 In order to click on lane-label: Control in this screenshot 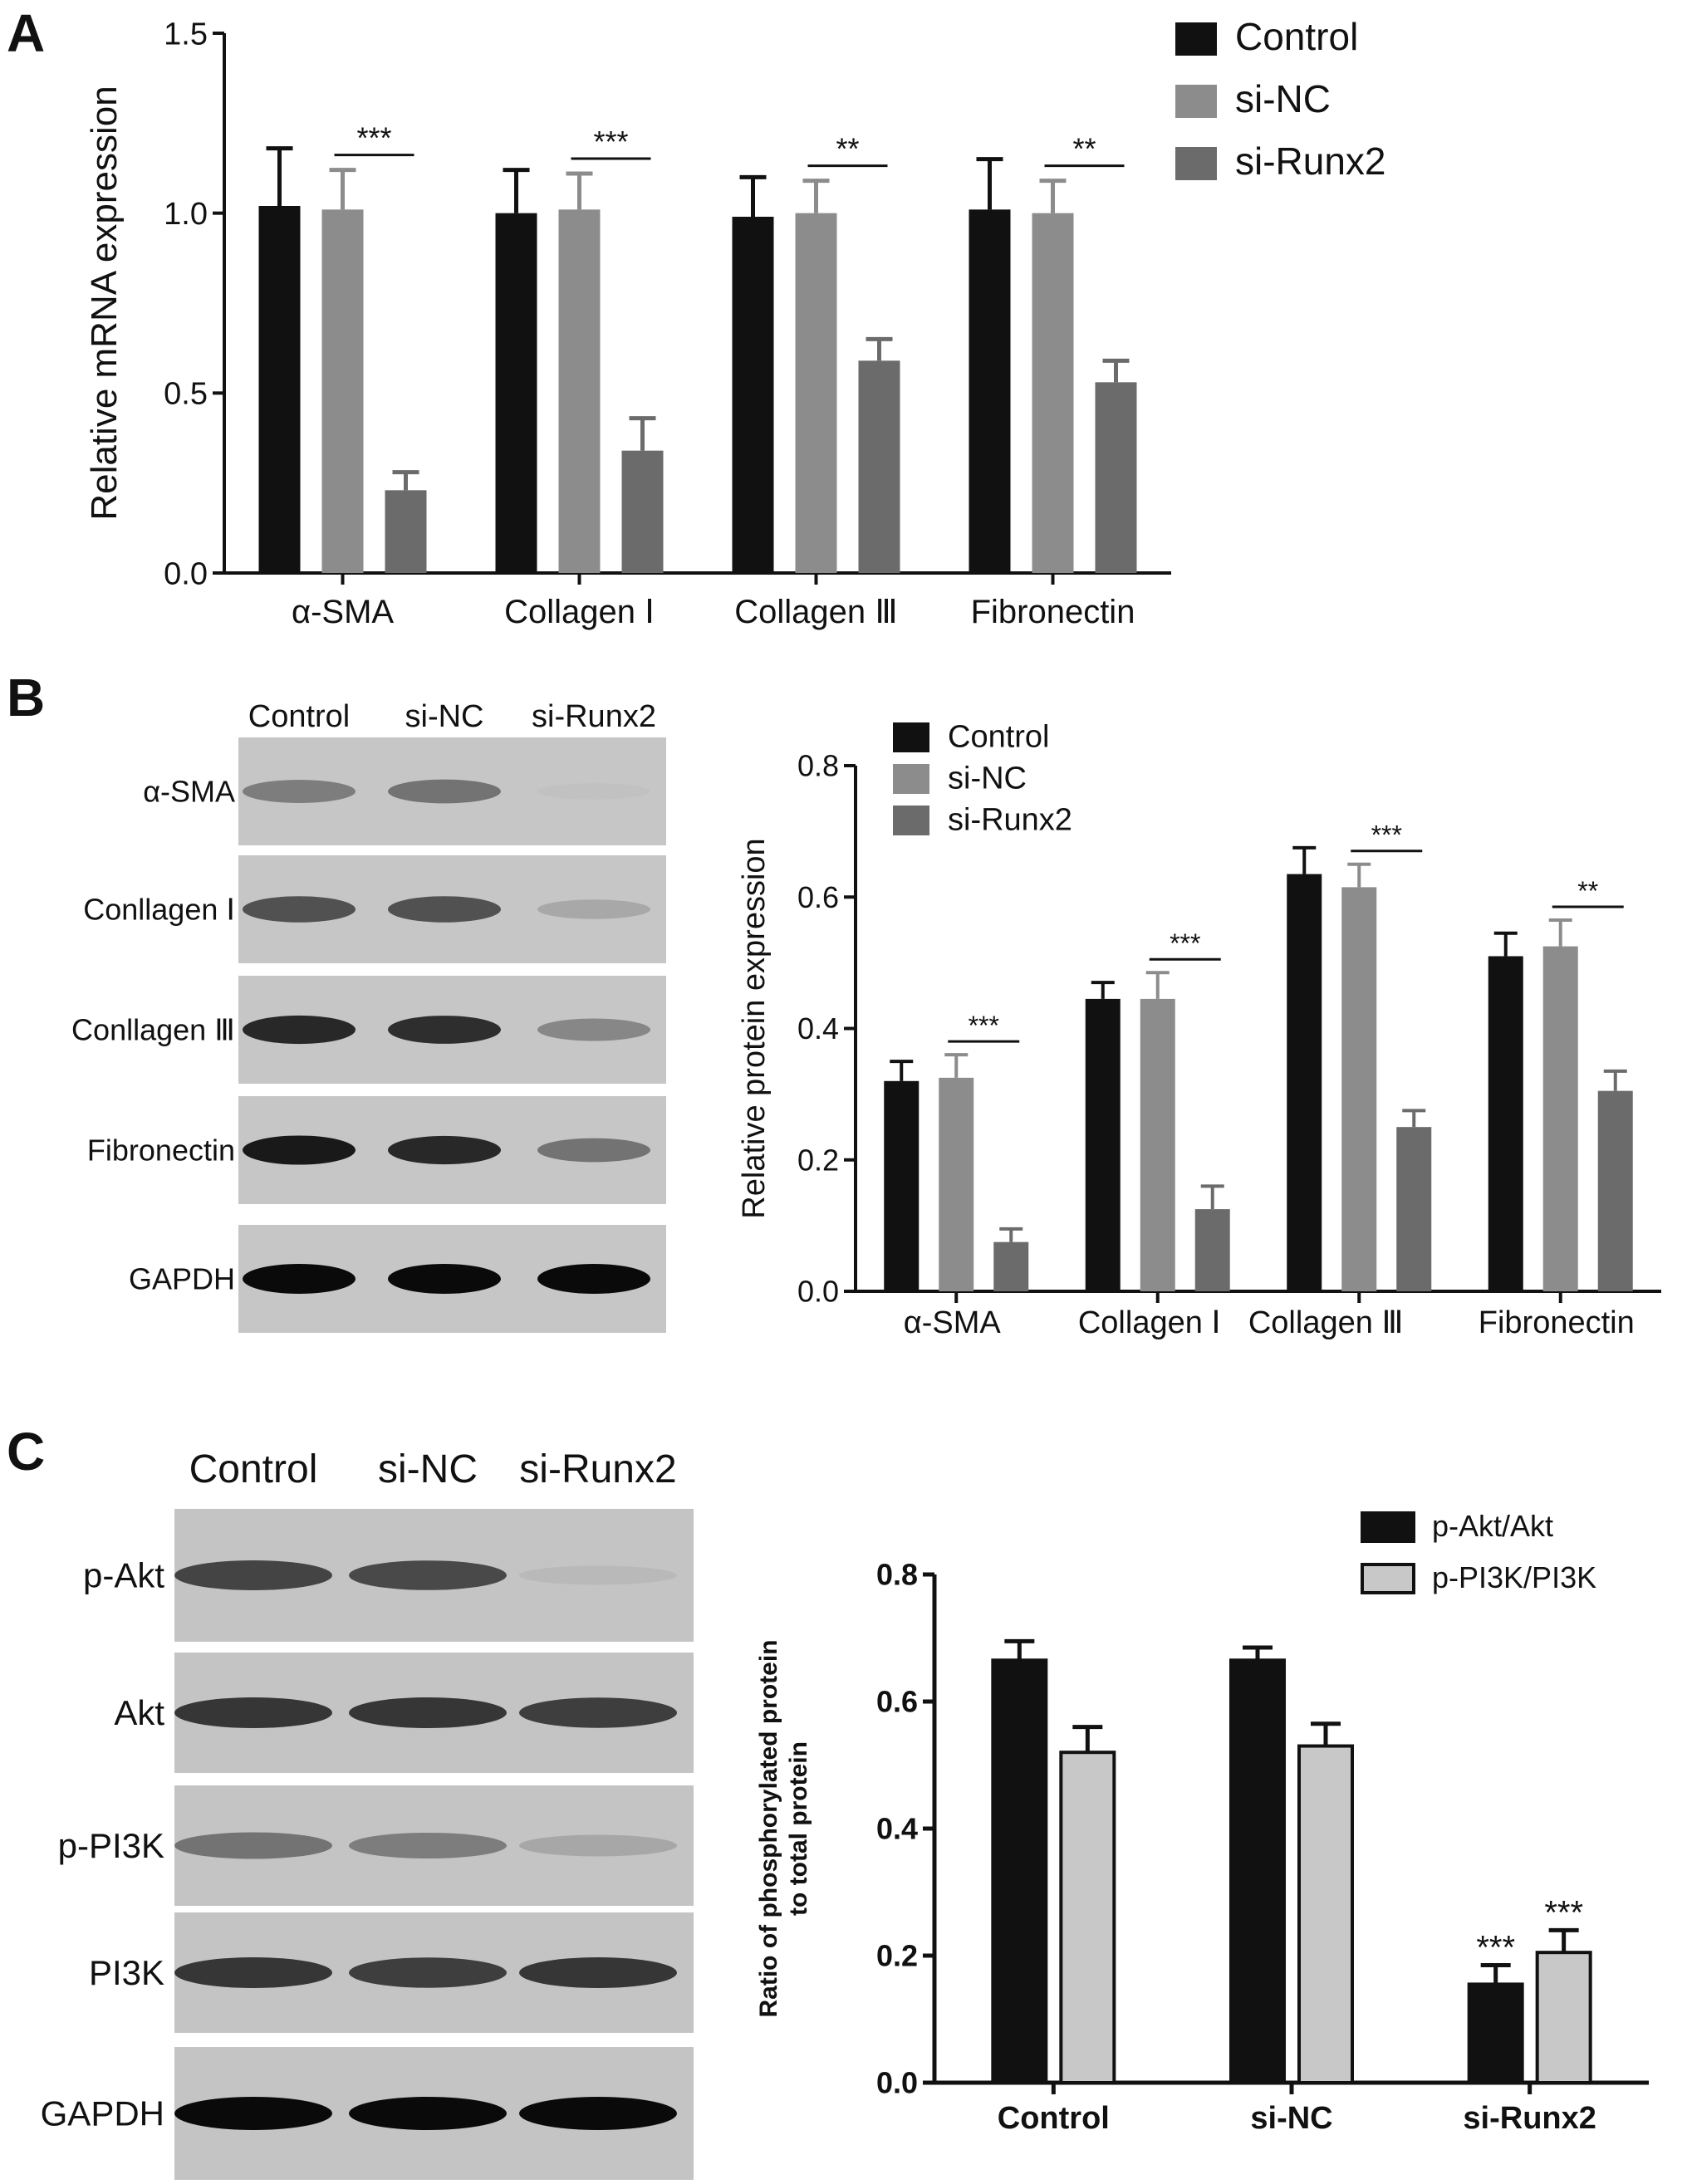, I will do `click(299, 716)`.